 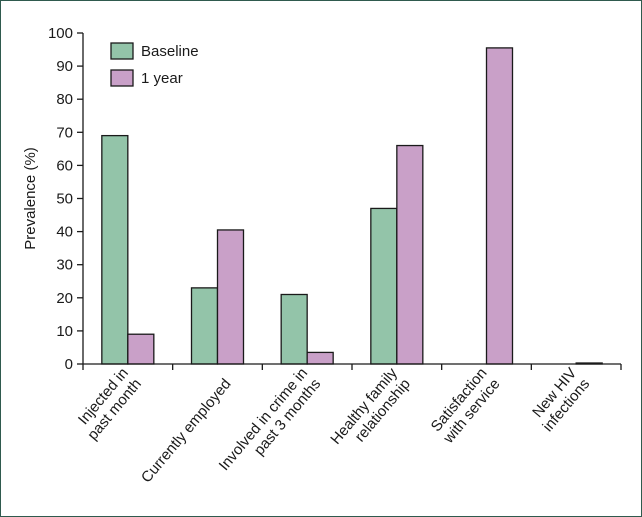 I want to click on y-tick-label: 40, so click(x=64, y=232).